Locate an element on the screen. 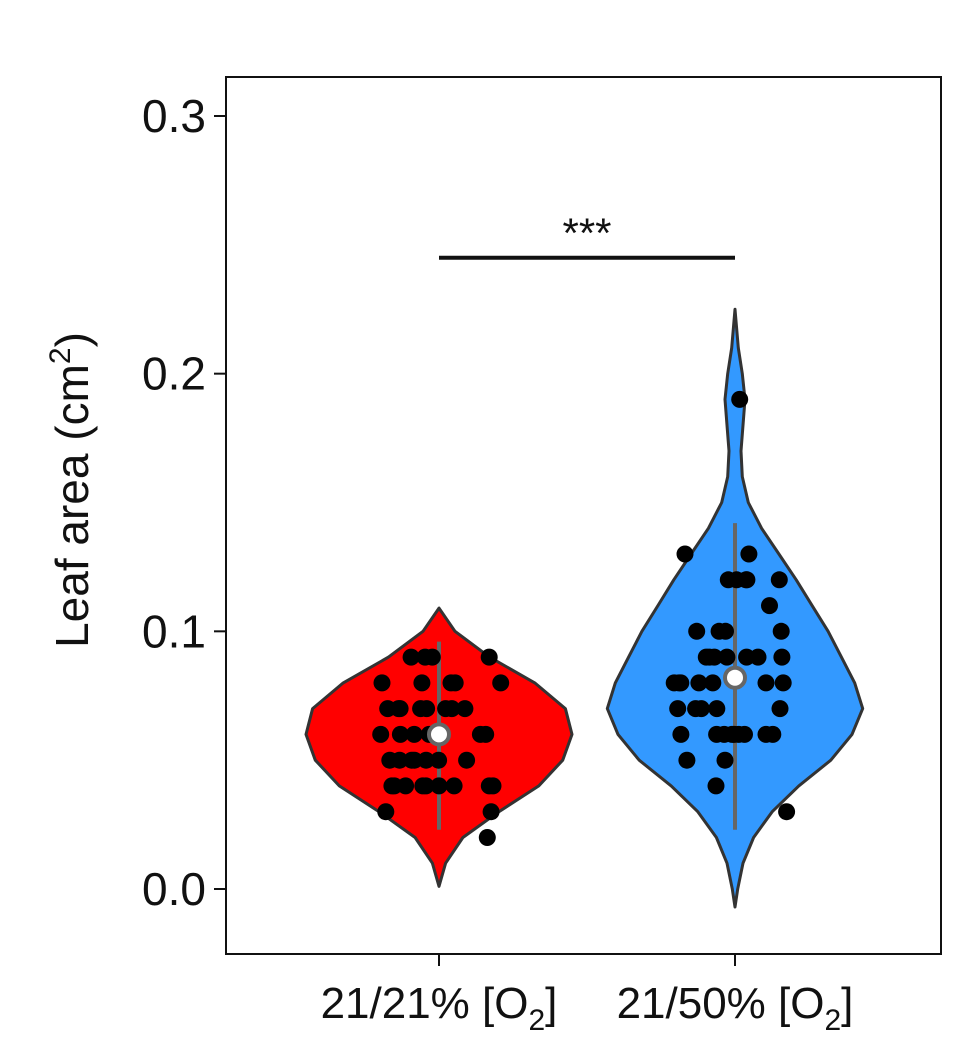 The width and height of the screenshot is (957, 1041). y-axis: 0.0 0.1 0.2 0.3 is located at coordinates (184, 502).